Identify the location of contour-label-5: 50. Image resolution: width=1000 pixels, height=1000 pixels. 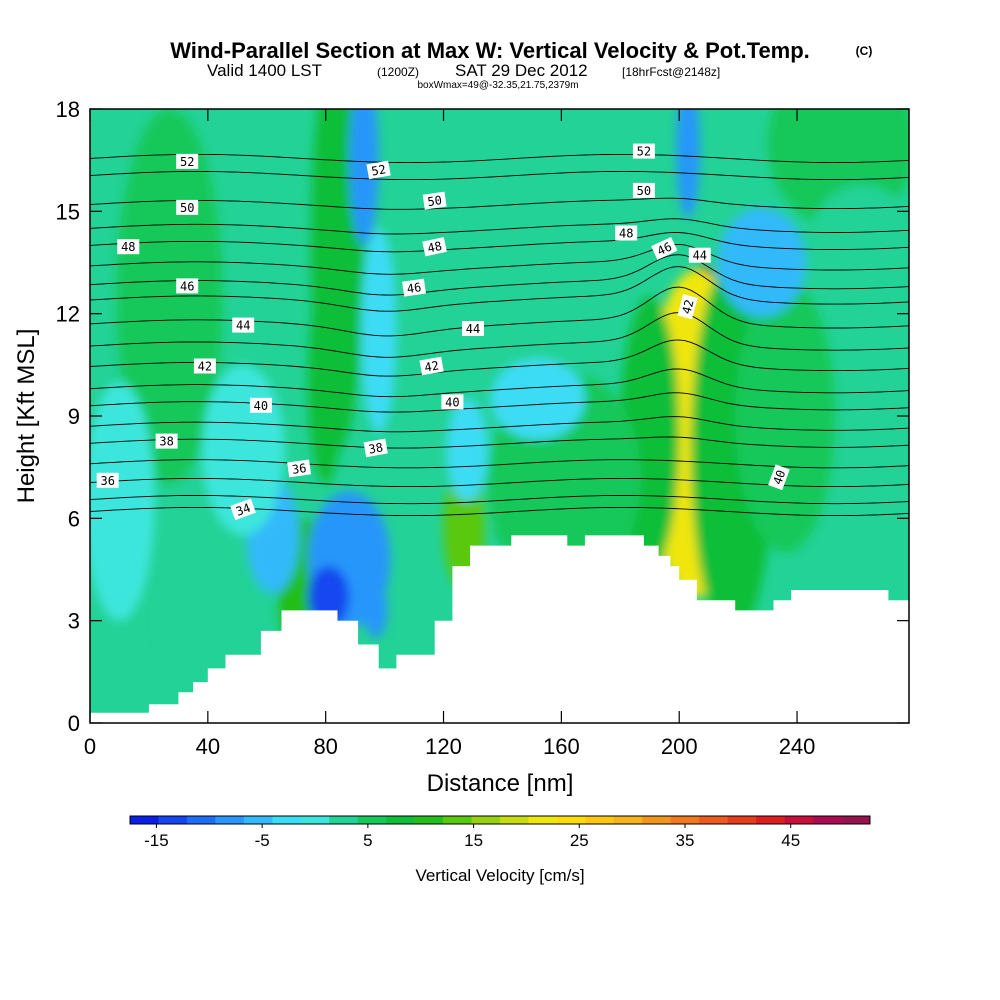
(643, 190).